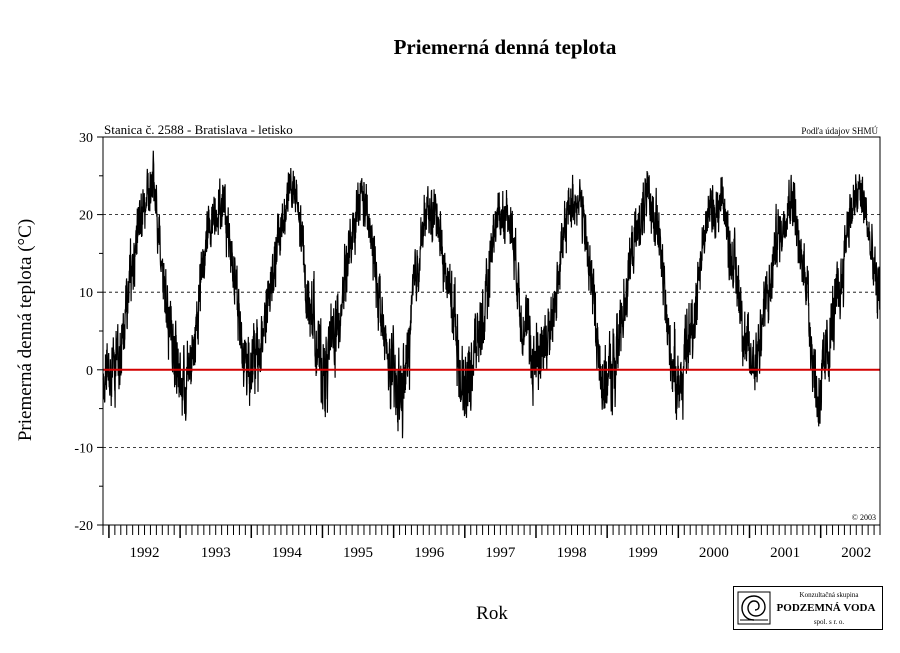  Describe the element at coordinates (864, 517) in the screenshot. I see `copyright-note: © 2003` at that location.